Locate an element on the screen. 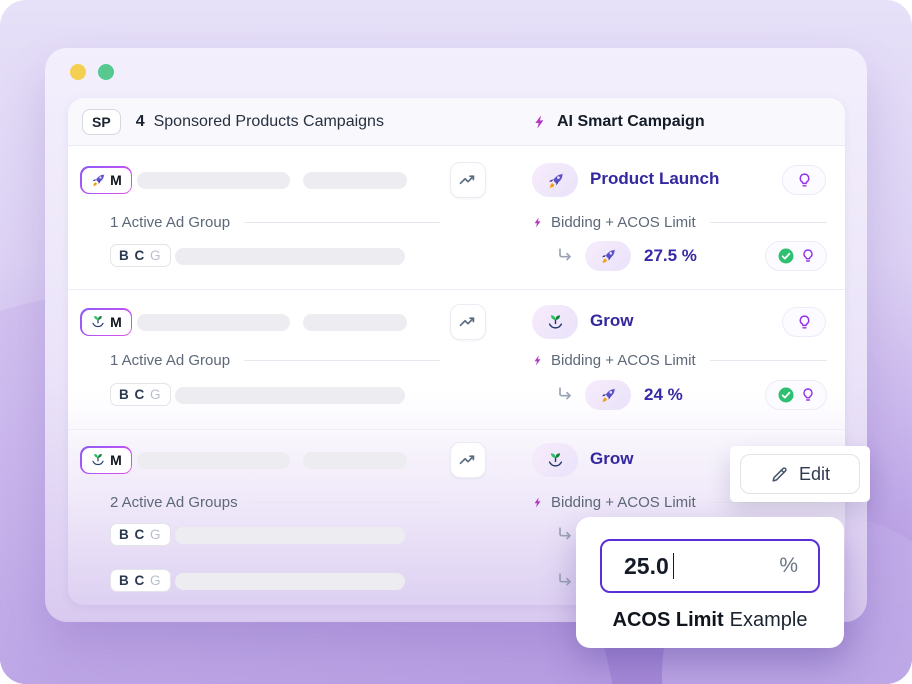 This screenshot has height=684, width=912. window-dot-yellow is located at coordinates (78, 72).